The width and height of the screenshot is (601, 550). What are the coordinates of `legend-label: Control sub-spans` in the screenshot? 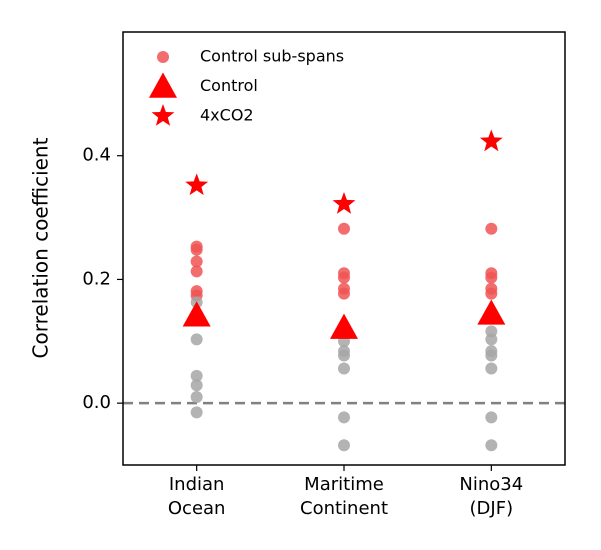 It's located at (272, 56).